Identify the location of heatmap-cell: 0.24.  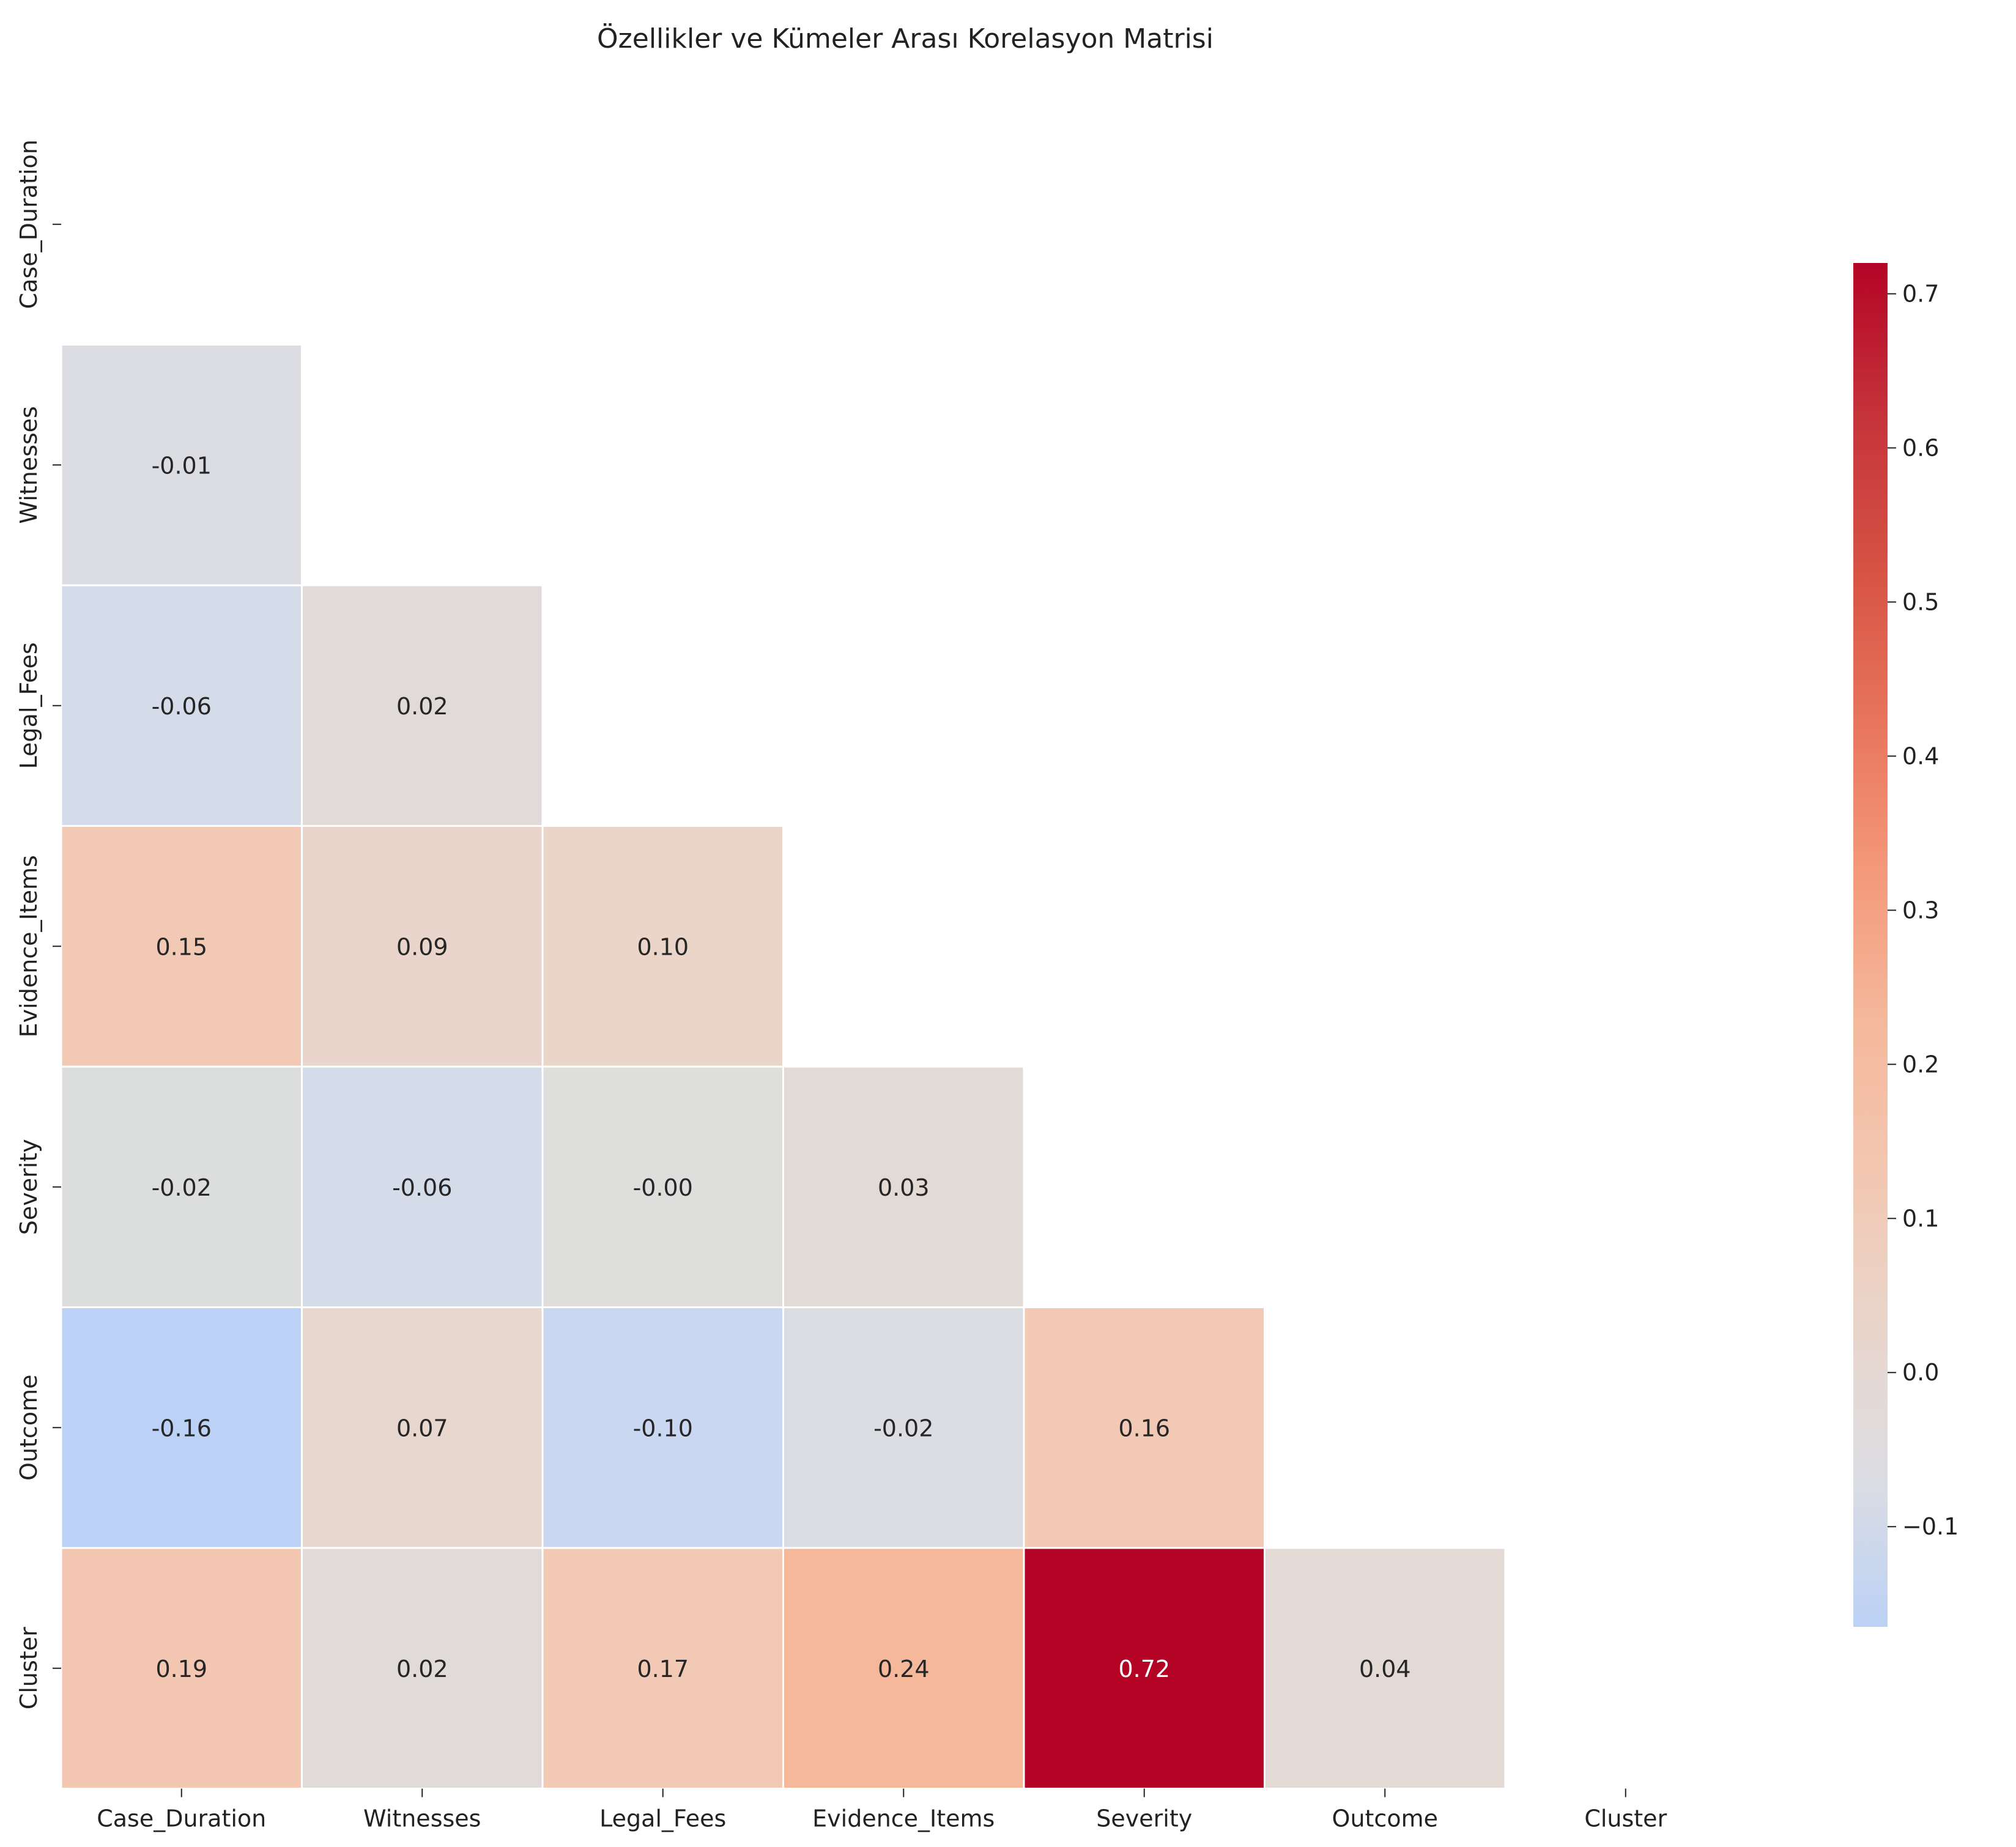
(903, 1668).